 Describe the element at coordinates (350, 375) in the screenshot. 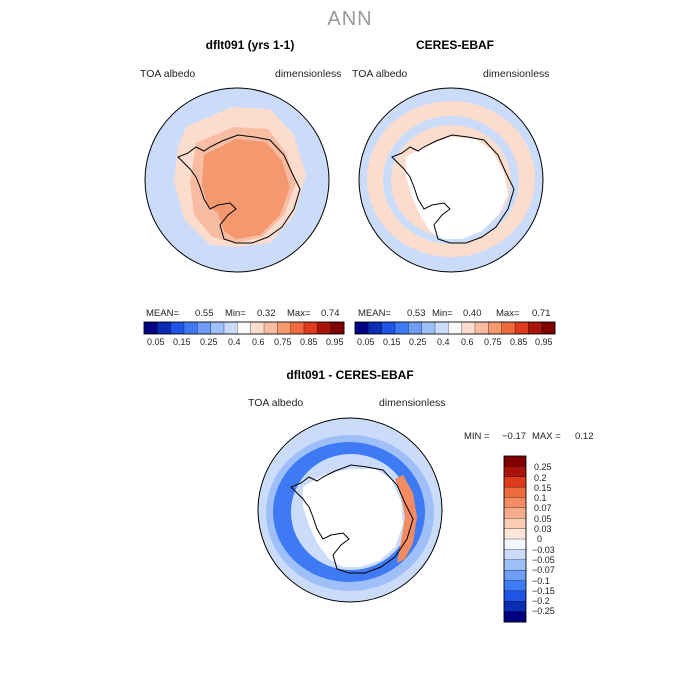

I see `diff-panel-title: dflt091 - CERES-EBAF` at that location.